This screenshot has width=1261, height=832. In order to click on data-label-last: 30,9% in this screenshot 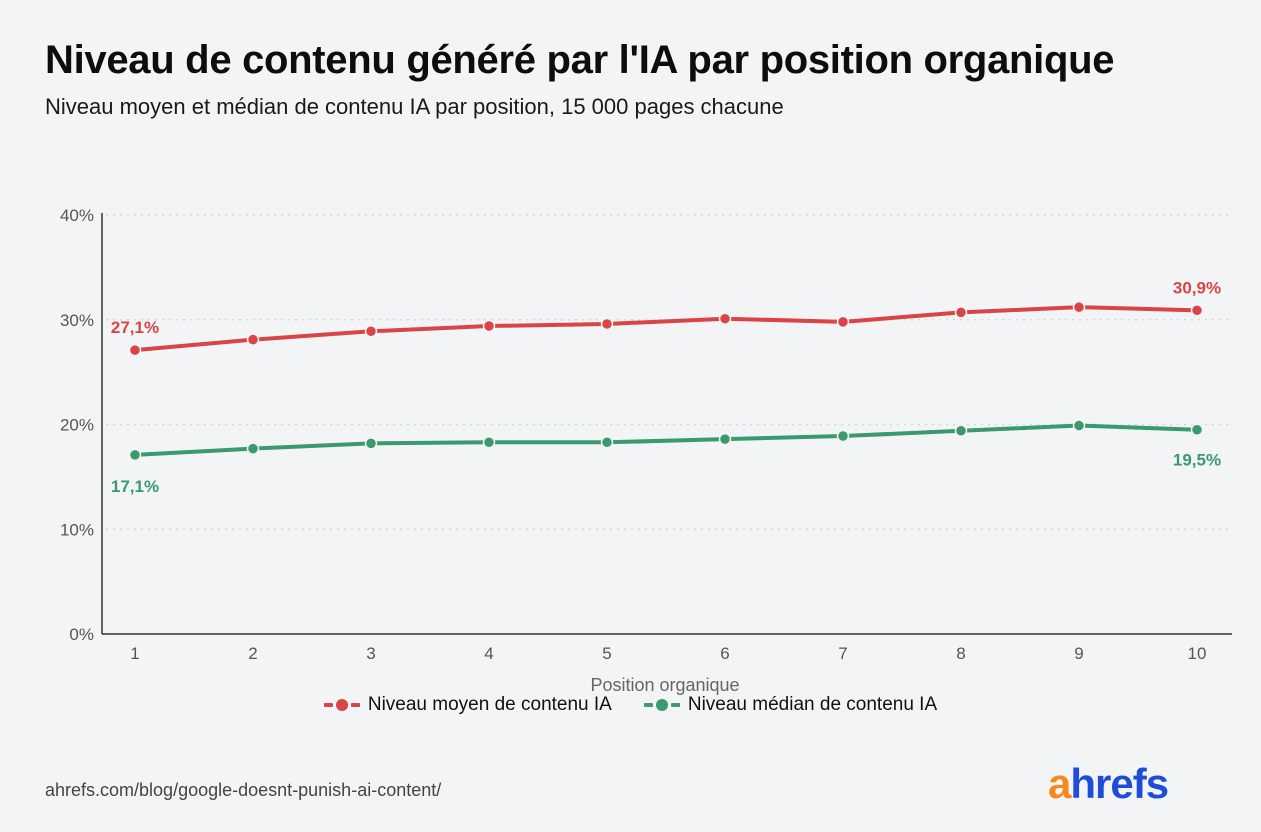, I will do `click(1197, 287)`.